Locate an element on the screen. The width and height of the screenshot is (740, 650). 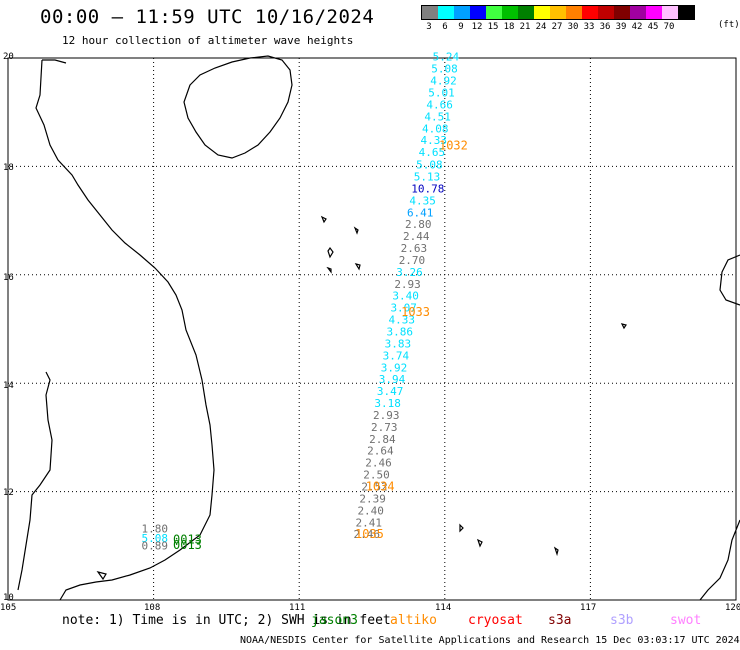
wave-height-value: 5.13 is located at coordinates (427, 176).